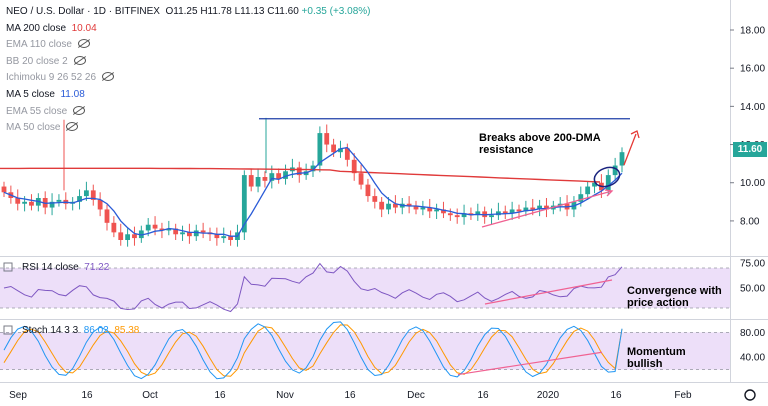  What do you see at coordinates (188, 78) in the screenshot?
I see `legend-ichimoku: Ichimoku 9 26 52 26` at bounding box center [188, 78].